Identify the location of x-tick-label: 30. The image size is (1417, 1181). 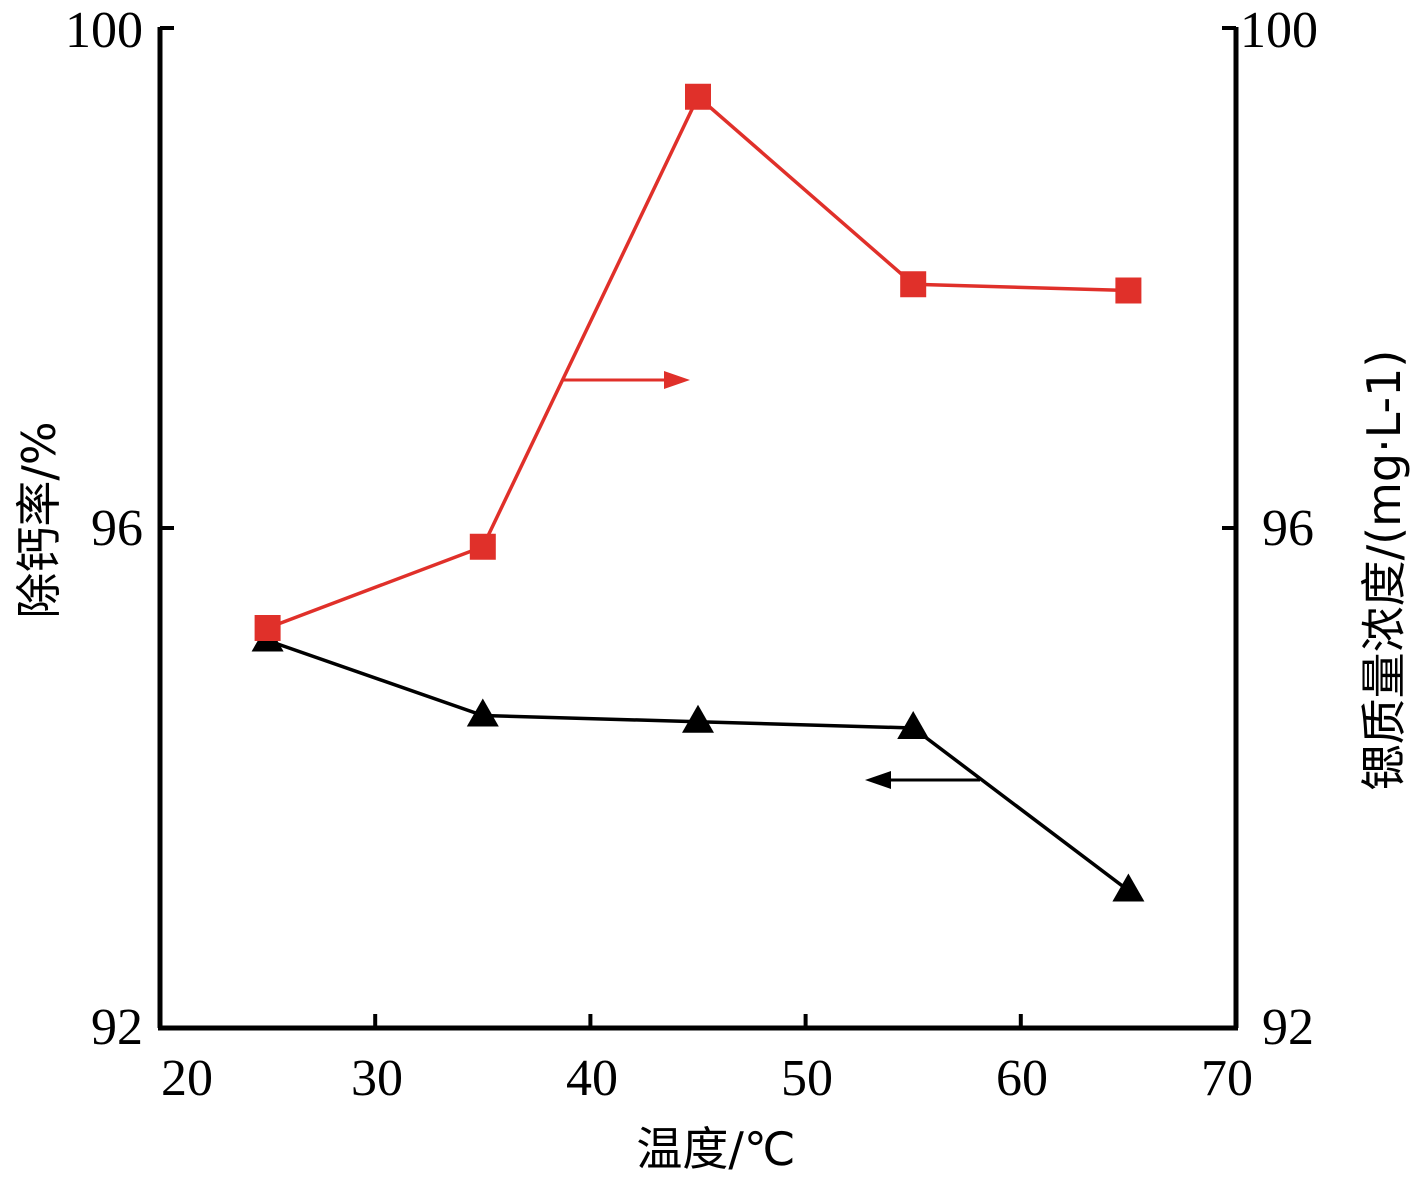
(377, 1078).